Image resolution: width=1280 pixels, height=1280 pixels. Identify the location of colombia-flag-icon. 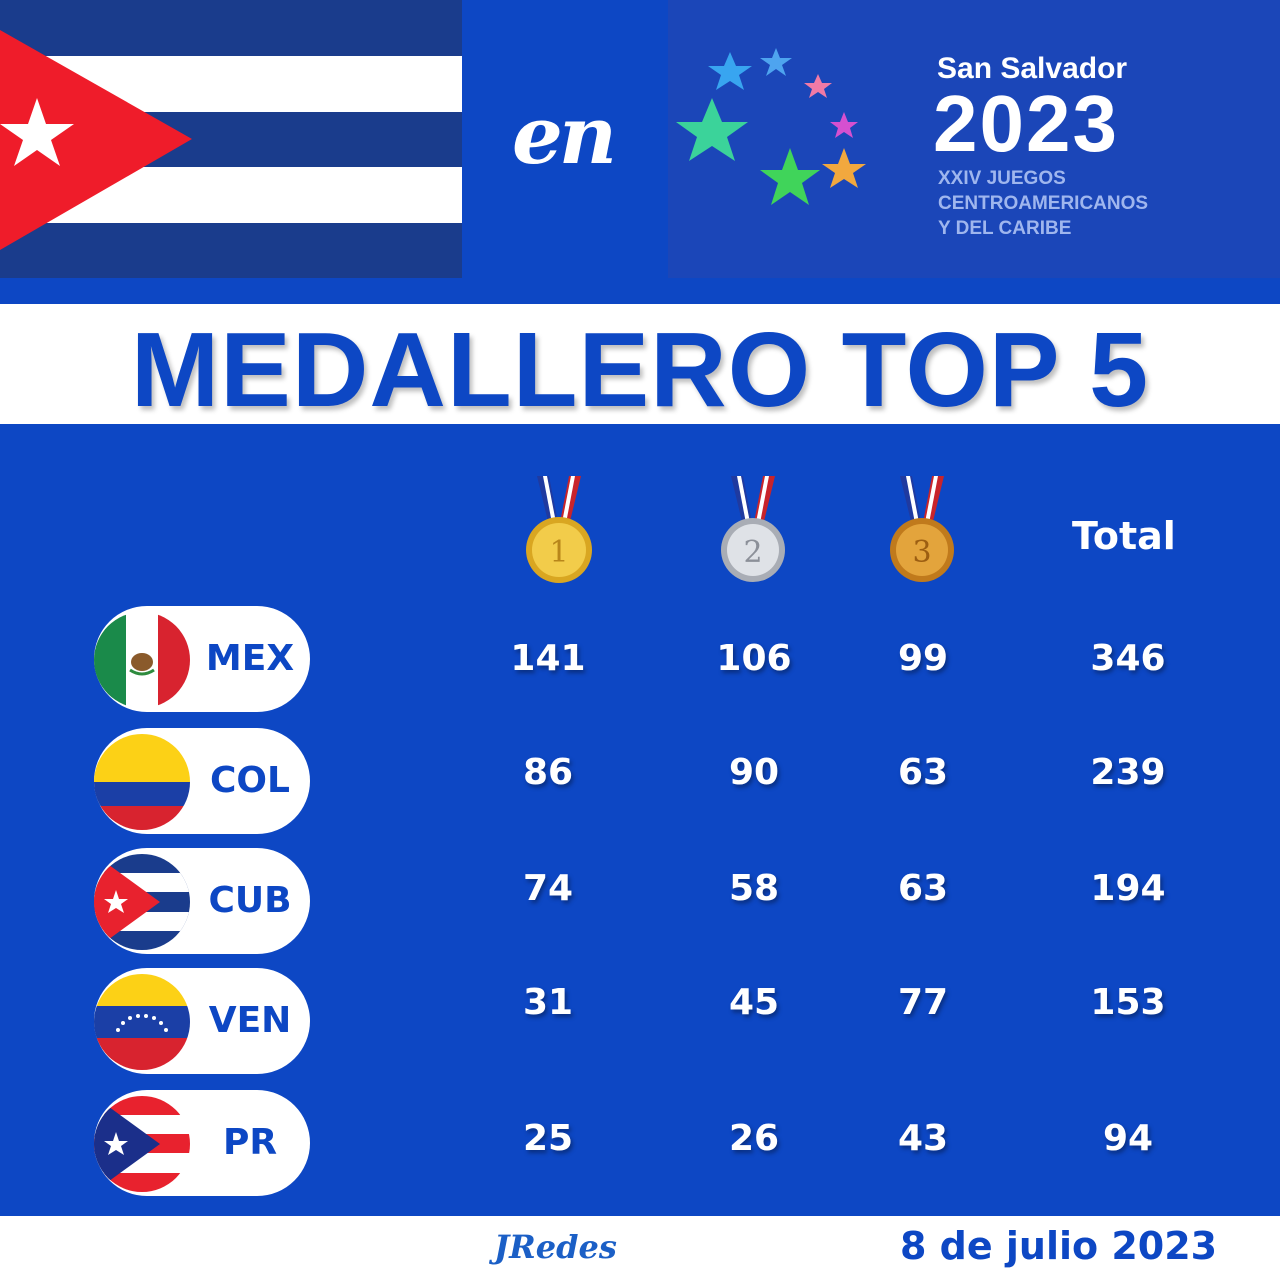
(142, 782).